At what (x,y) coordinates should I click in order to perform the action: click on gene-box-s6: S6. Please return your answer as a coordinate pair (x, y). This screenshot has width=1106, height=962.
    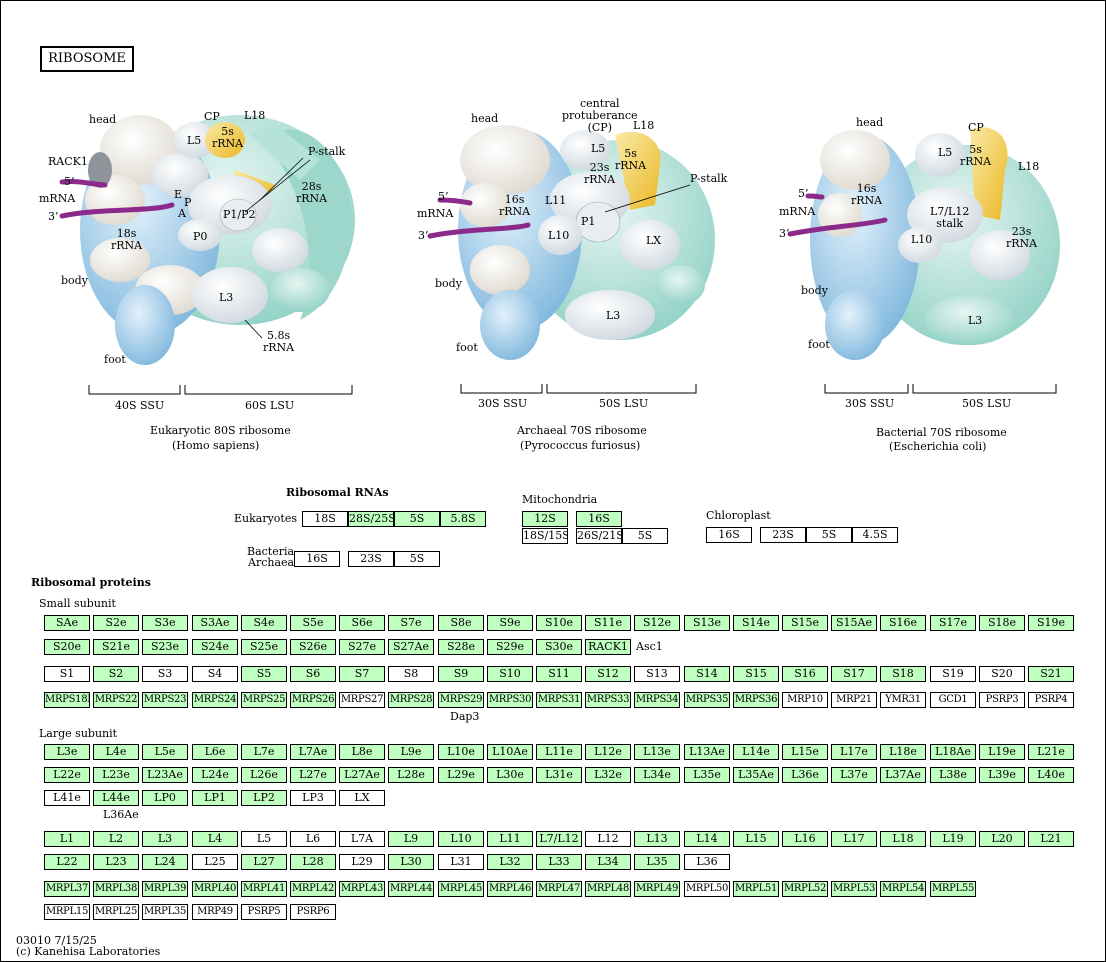
    Looking at the image, I should click on (313, 674).